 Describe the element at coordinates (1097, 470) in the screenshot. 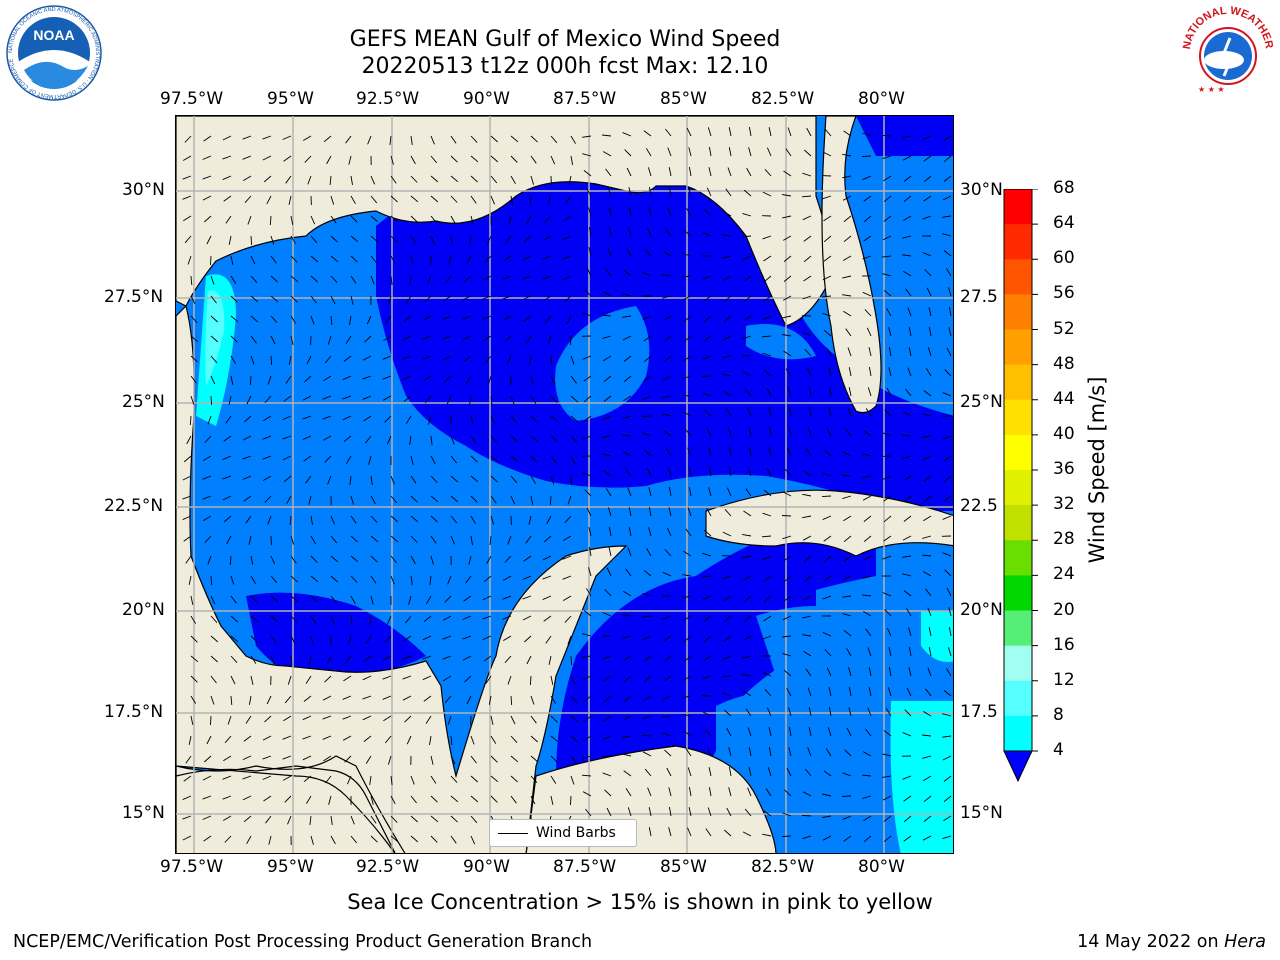

I see `colorbar-title: Wind Speed [m/s]` at that location.